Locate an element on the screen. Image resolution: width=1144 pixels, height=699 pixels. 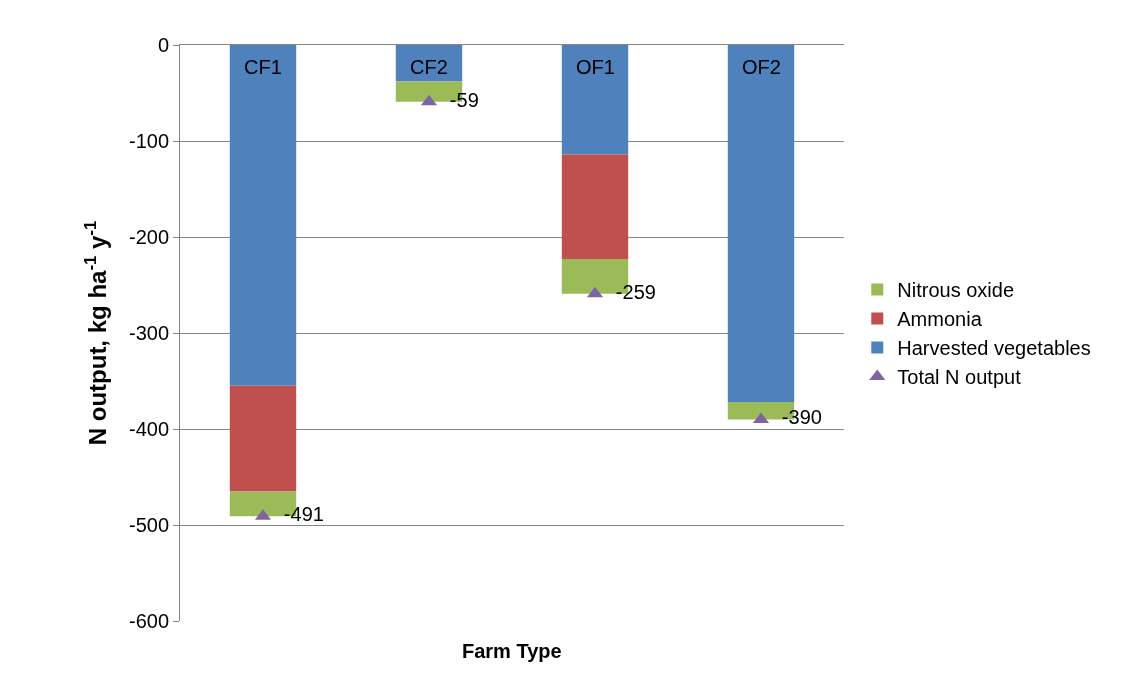
data-label: -59 is located at coordinates (458, 99).